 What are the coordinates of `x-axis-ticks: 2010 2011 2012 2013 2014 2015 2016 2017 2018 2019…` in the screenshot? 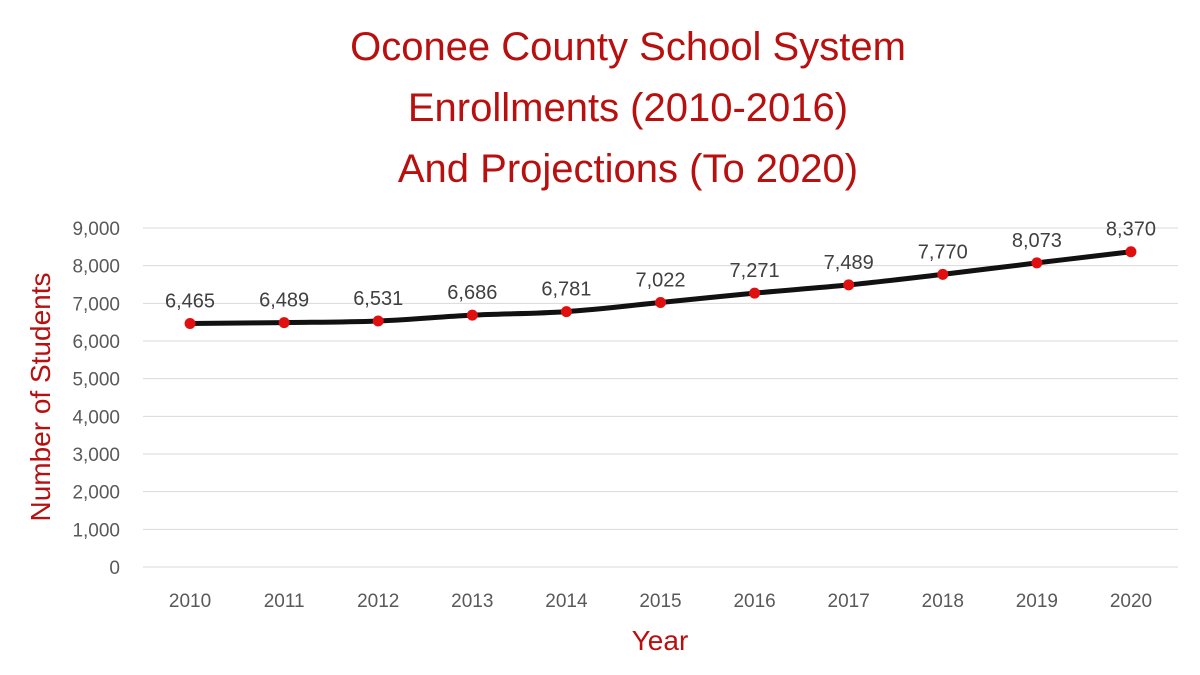 It's located at (660, 601).